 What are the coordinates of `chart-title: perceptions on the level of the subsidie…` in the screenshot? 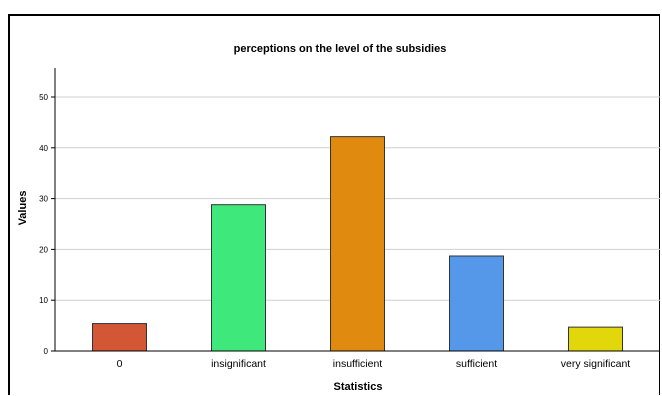 It's located at (340, 49).